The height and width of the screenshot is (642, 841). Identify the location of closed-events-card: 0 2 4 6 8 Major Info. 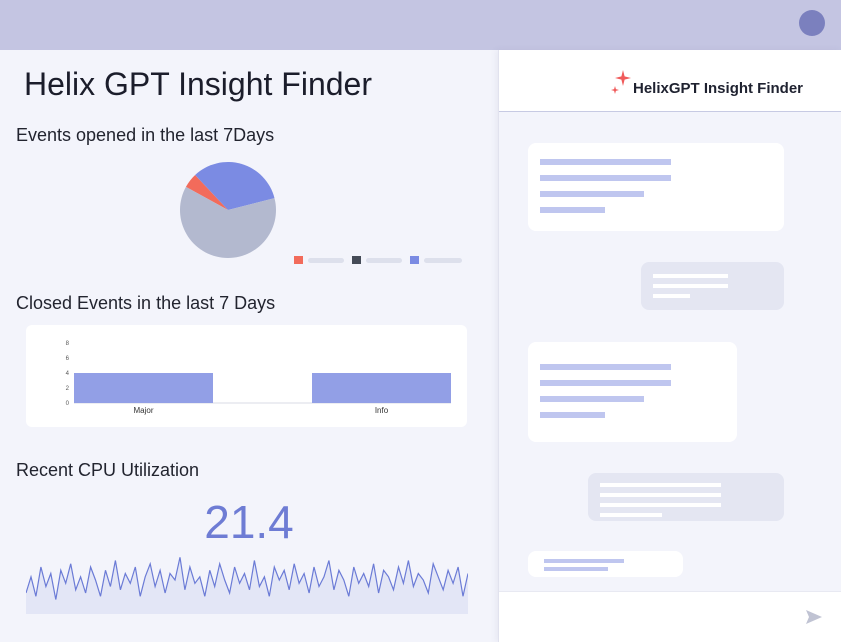
(246, 376).